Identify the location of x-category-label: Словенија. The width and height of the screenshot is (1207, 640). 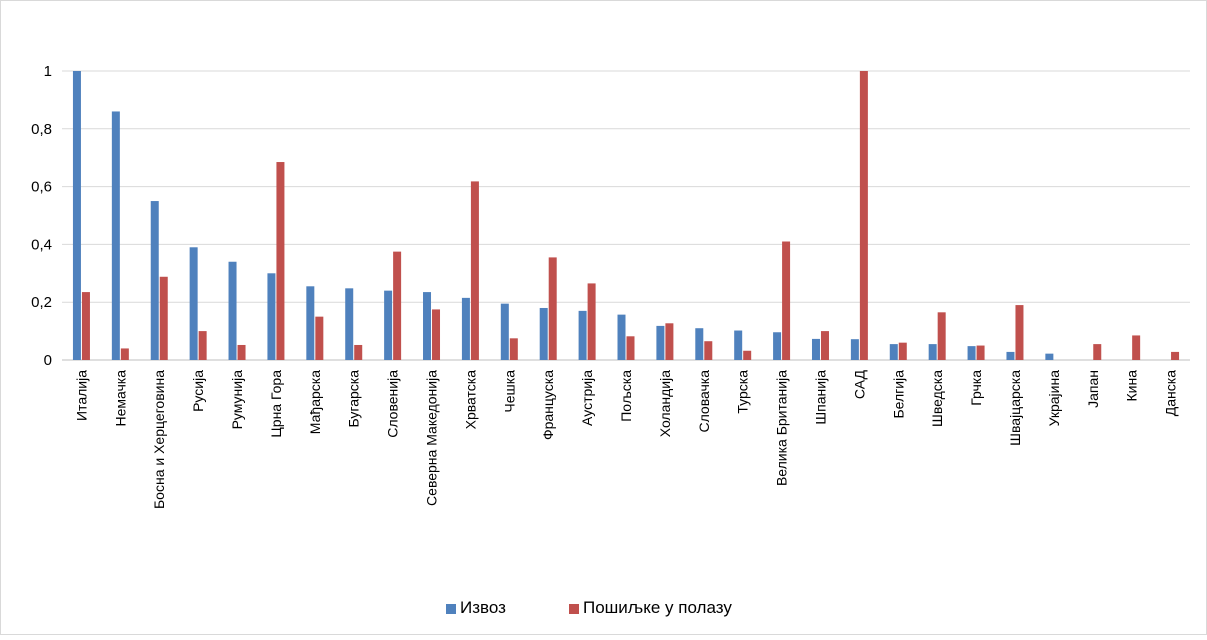
(393, 404).